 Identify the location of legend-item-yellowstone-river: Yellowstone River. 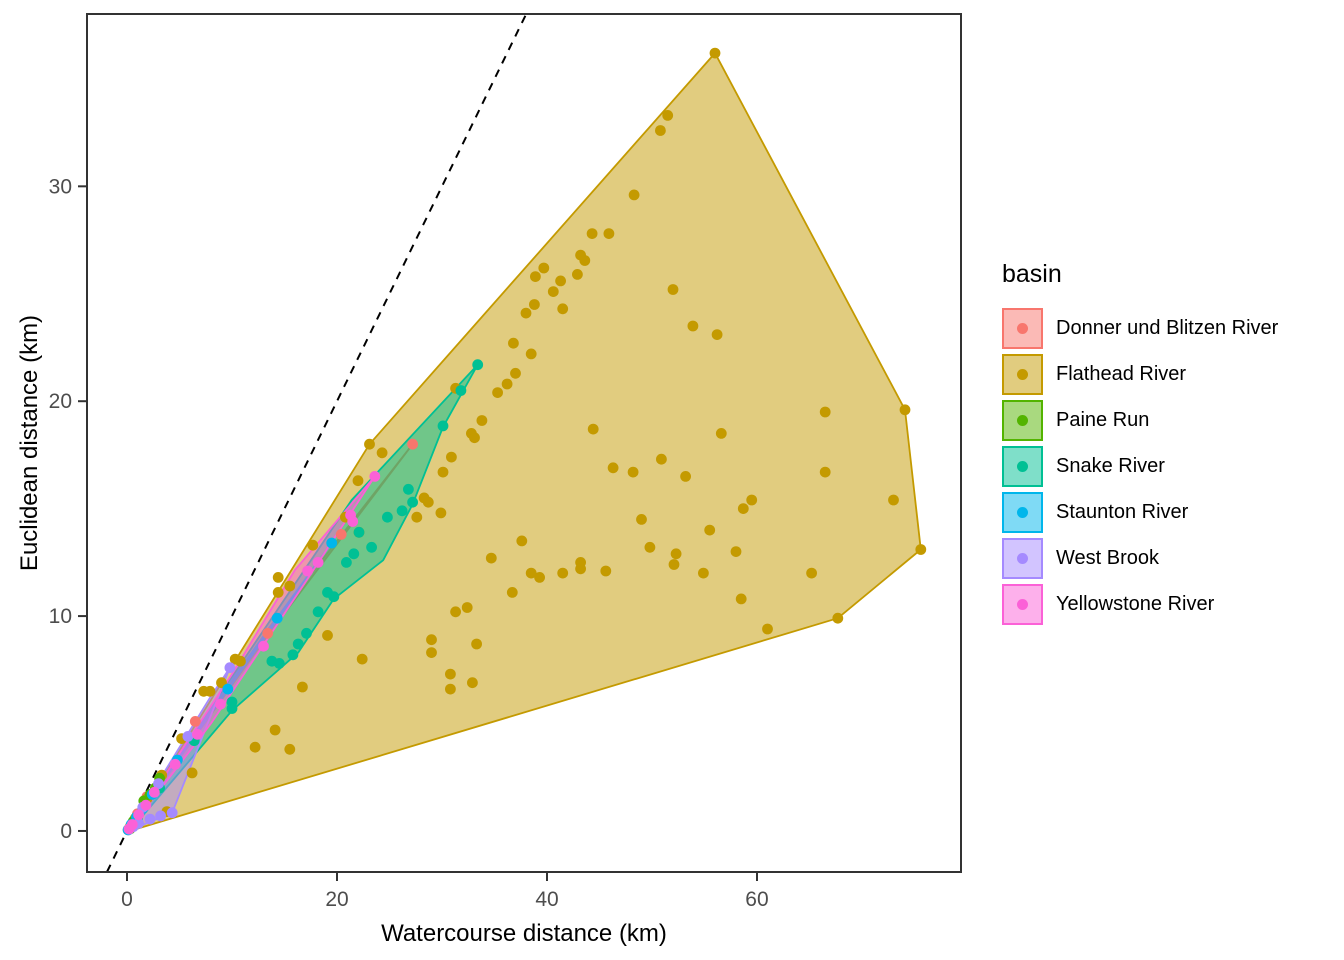
(1140, 604).